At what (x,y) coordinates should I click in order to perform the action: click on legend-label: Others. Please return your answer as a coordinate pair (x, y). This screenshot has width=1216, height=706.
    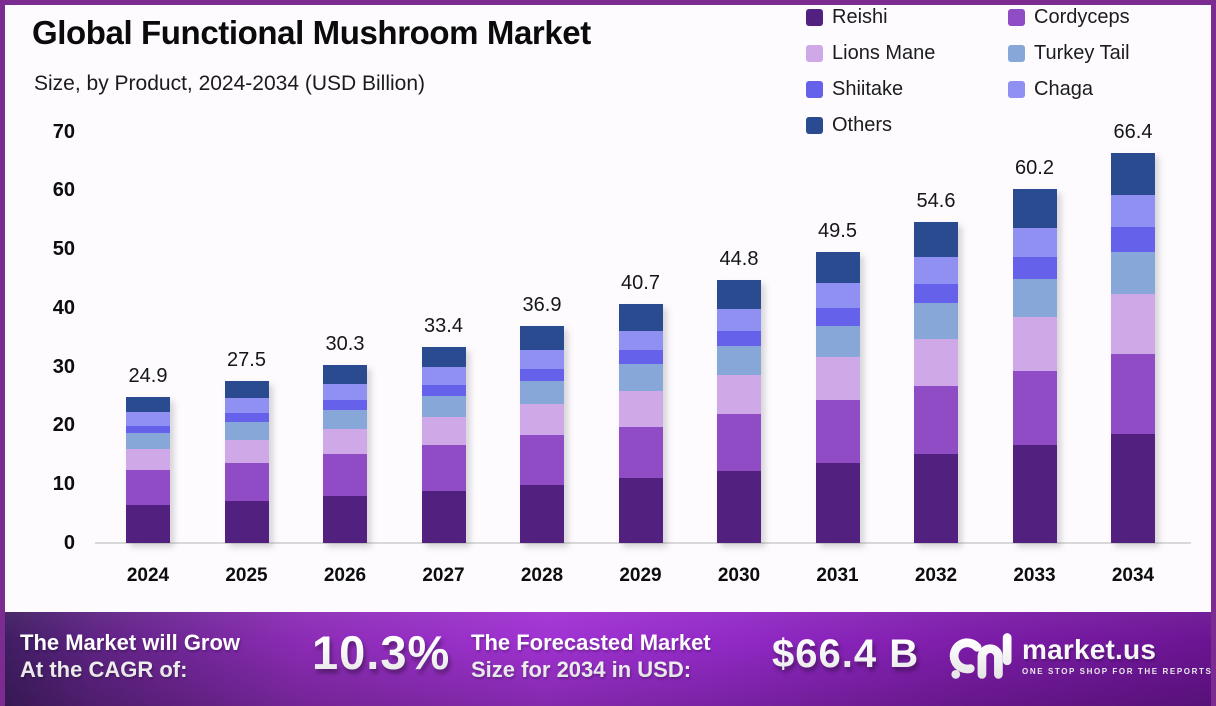
    Looking at the image, I should click on (862, 125).